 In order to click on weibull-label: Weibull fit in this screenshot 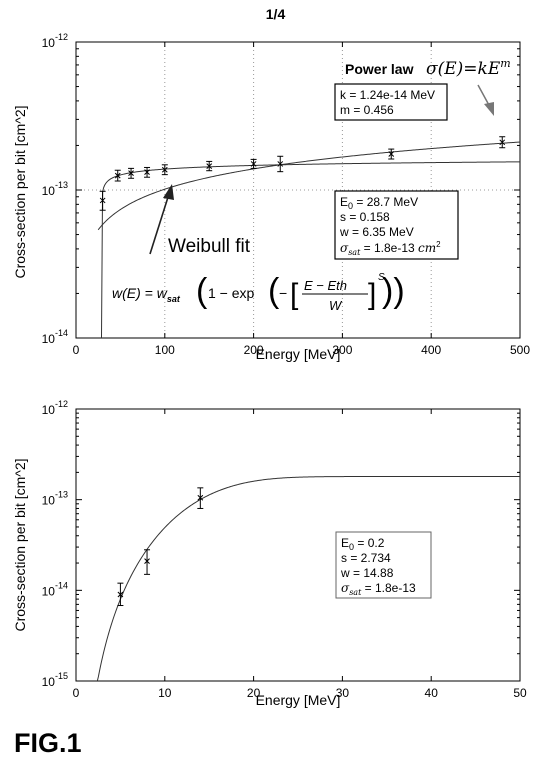, I will do `click(209, 246)`.